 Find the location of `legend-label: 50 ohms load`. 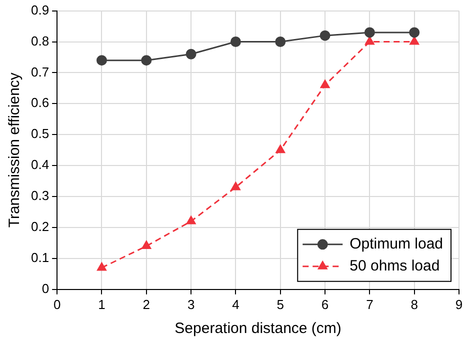

legend-label: 50 ohms load is located at coordinates (395, 266).